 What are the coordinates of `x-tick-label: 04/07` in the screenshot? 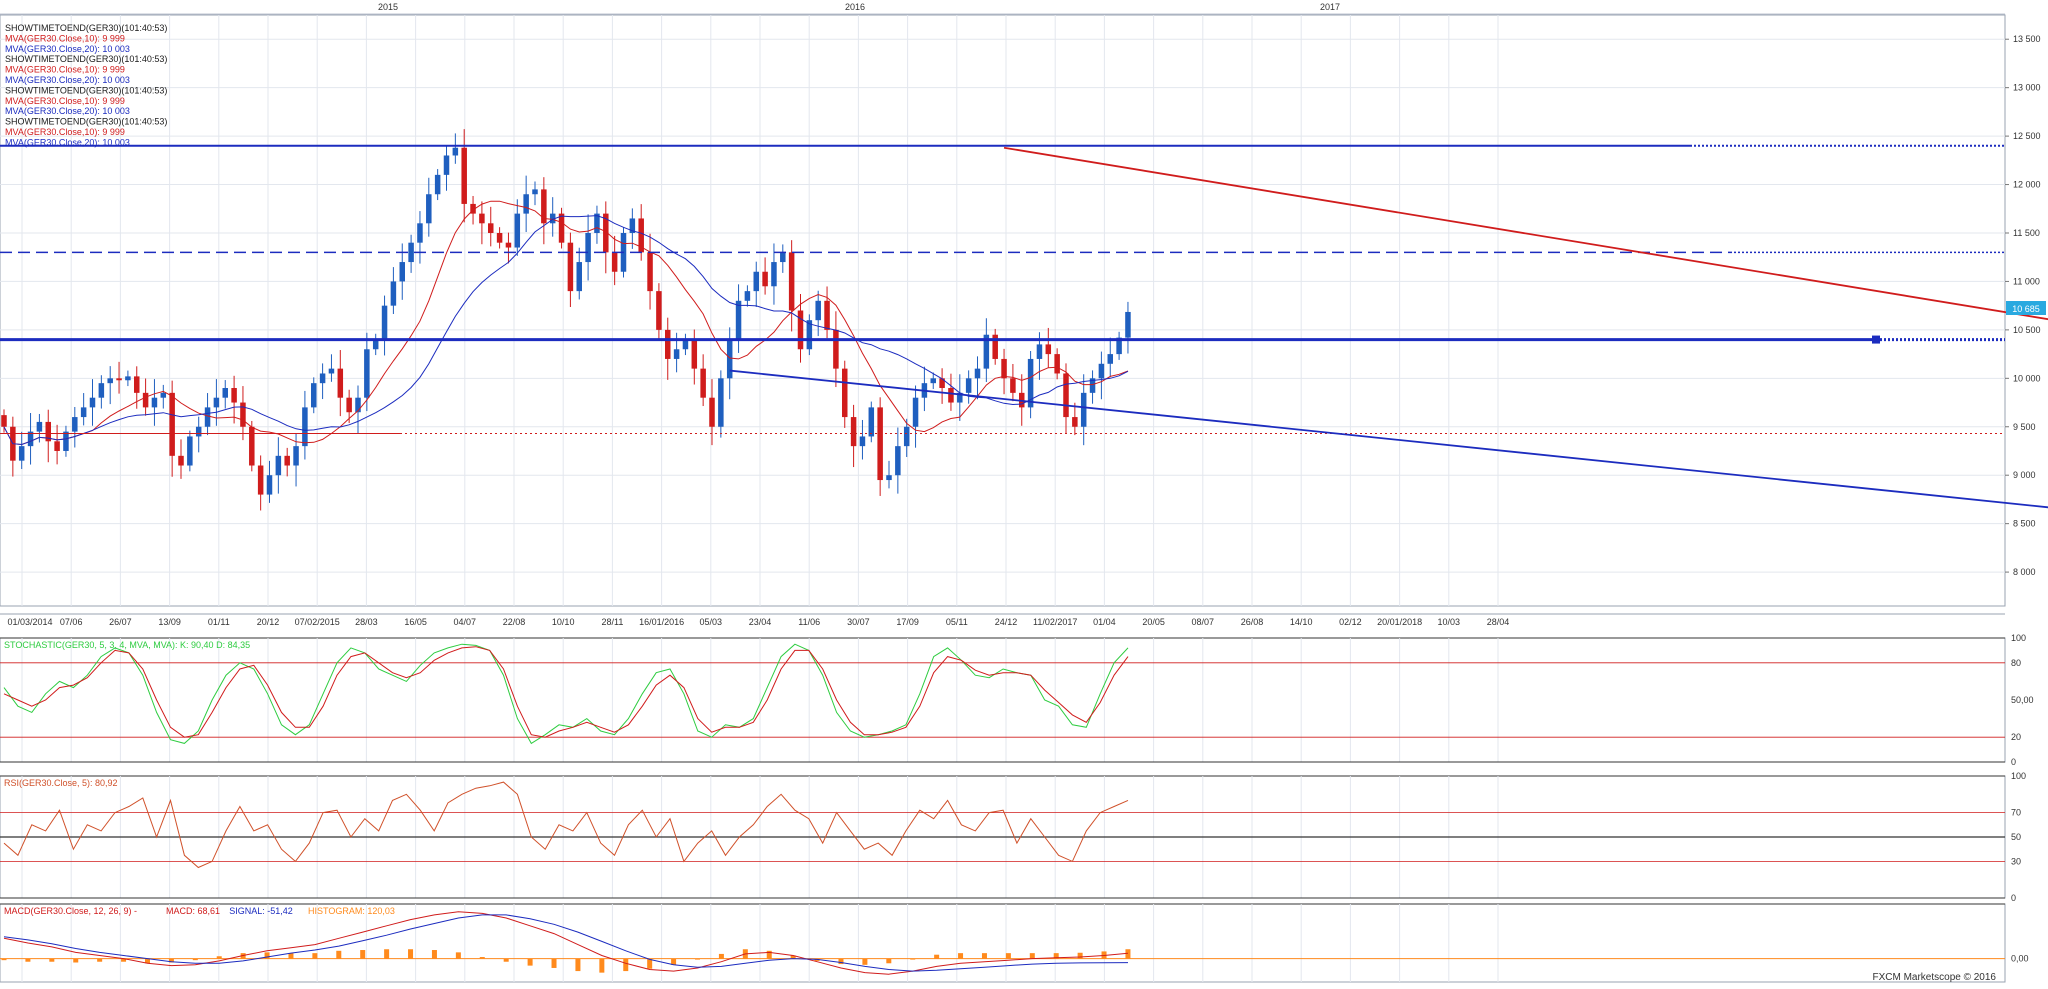 It's located at (465, 622).